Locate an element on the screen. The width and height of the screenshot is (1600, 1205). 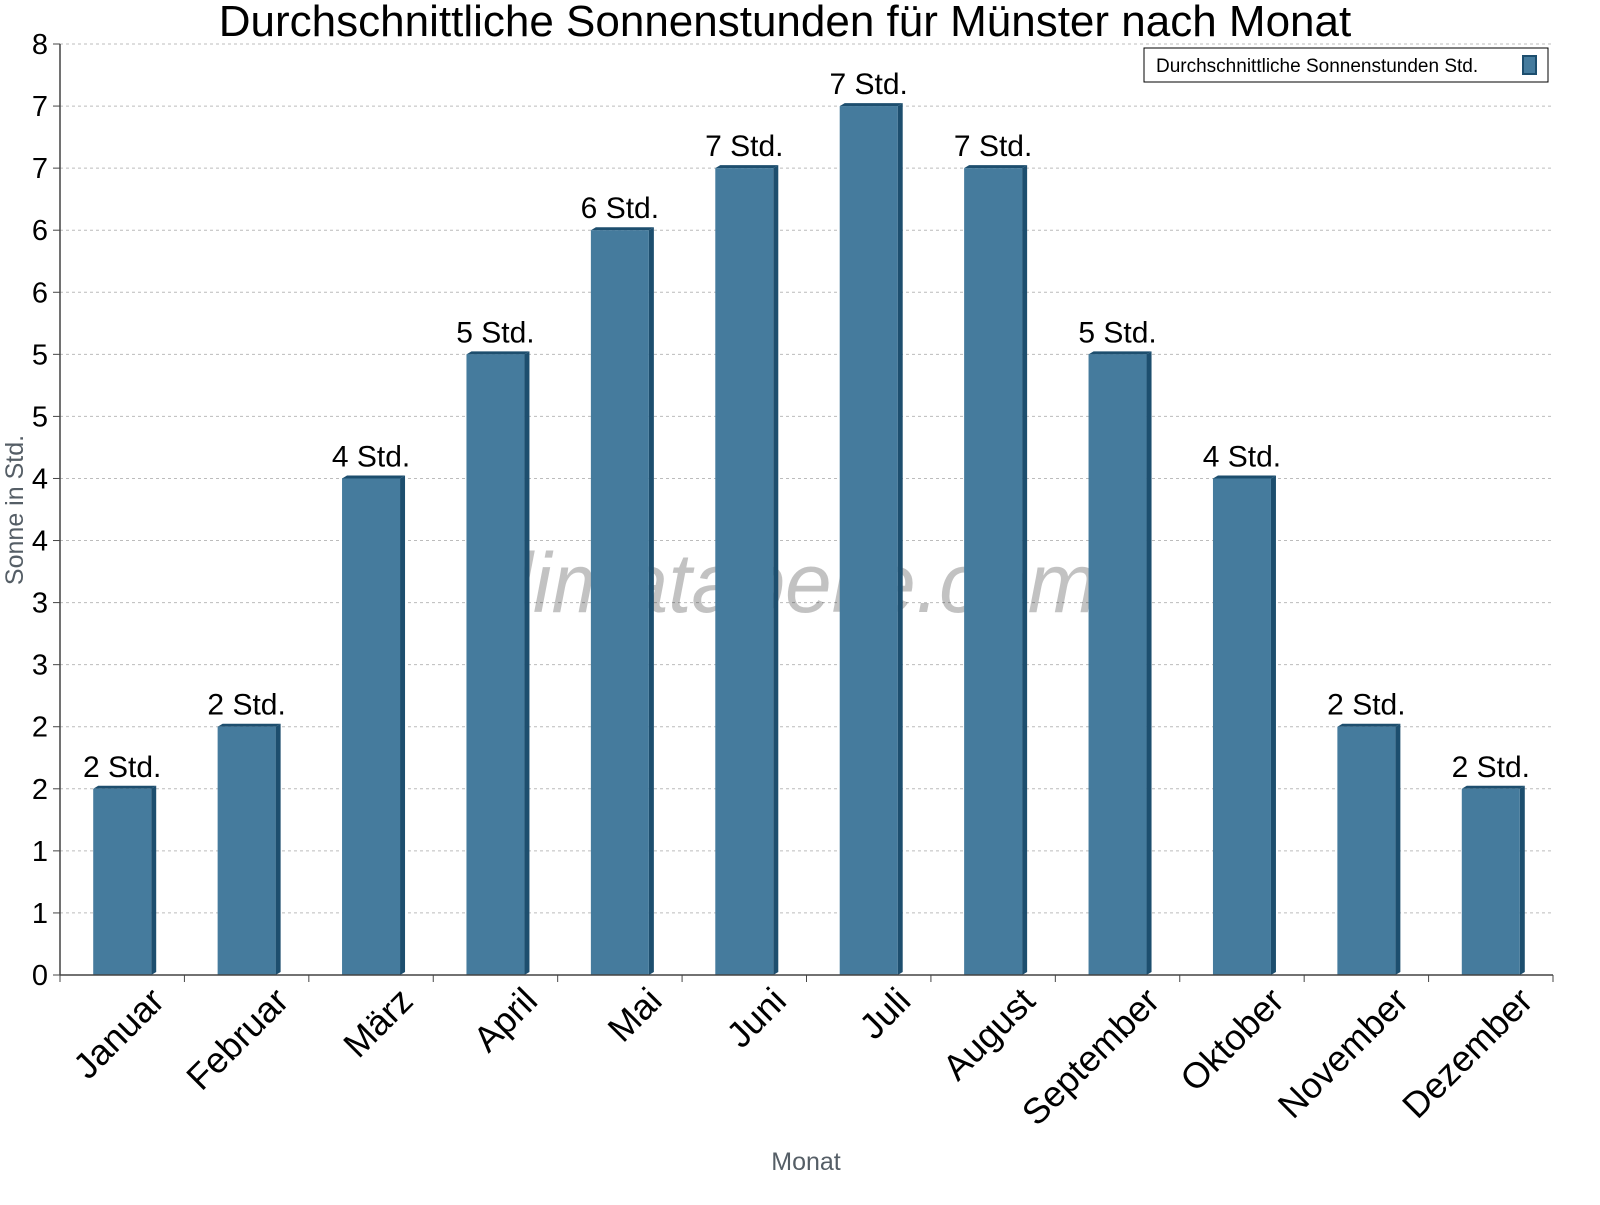
legend-box is located at coordinates (1346, 65).